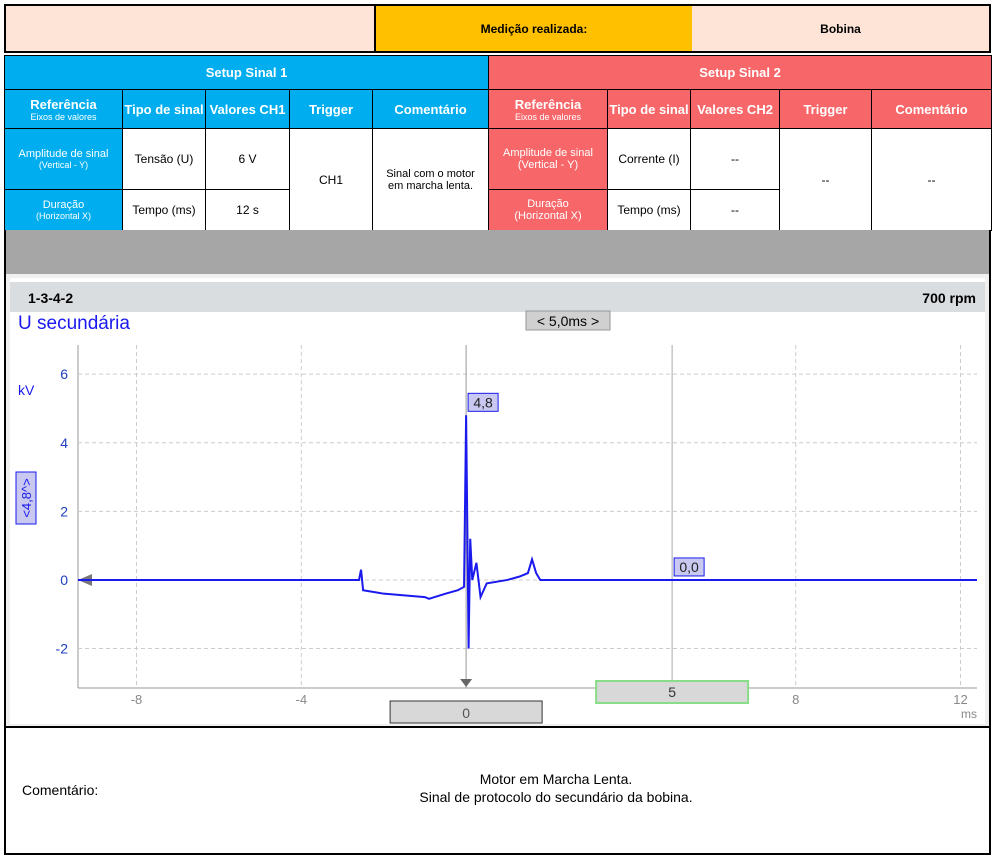  I want to click on y-tick-label: 4, so click(64, 443).